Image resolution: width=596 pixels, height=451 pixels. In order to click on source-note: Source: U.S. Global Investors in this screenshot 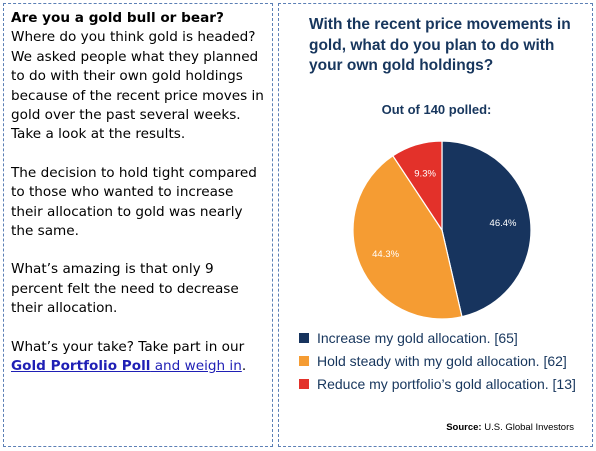, I will do `click(510, 427)`.